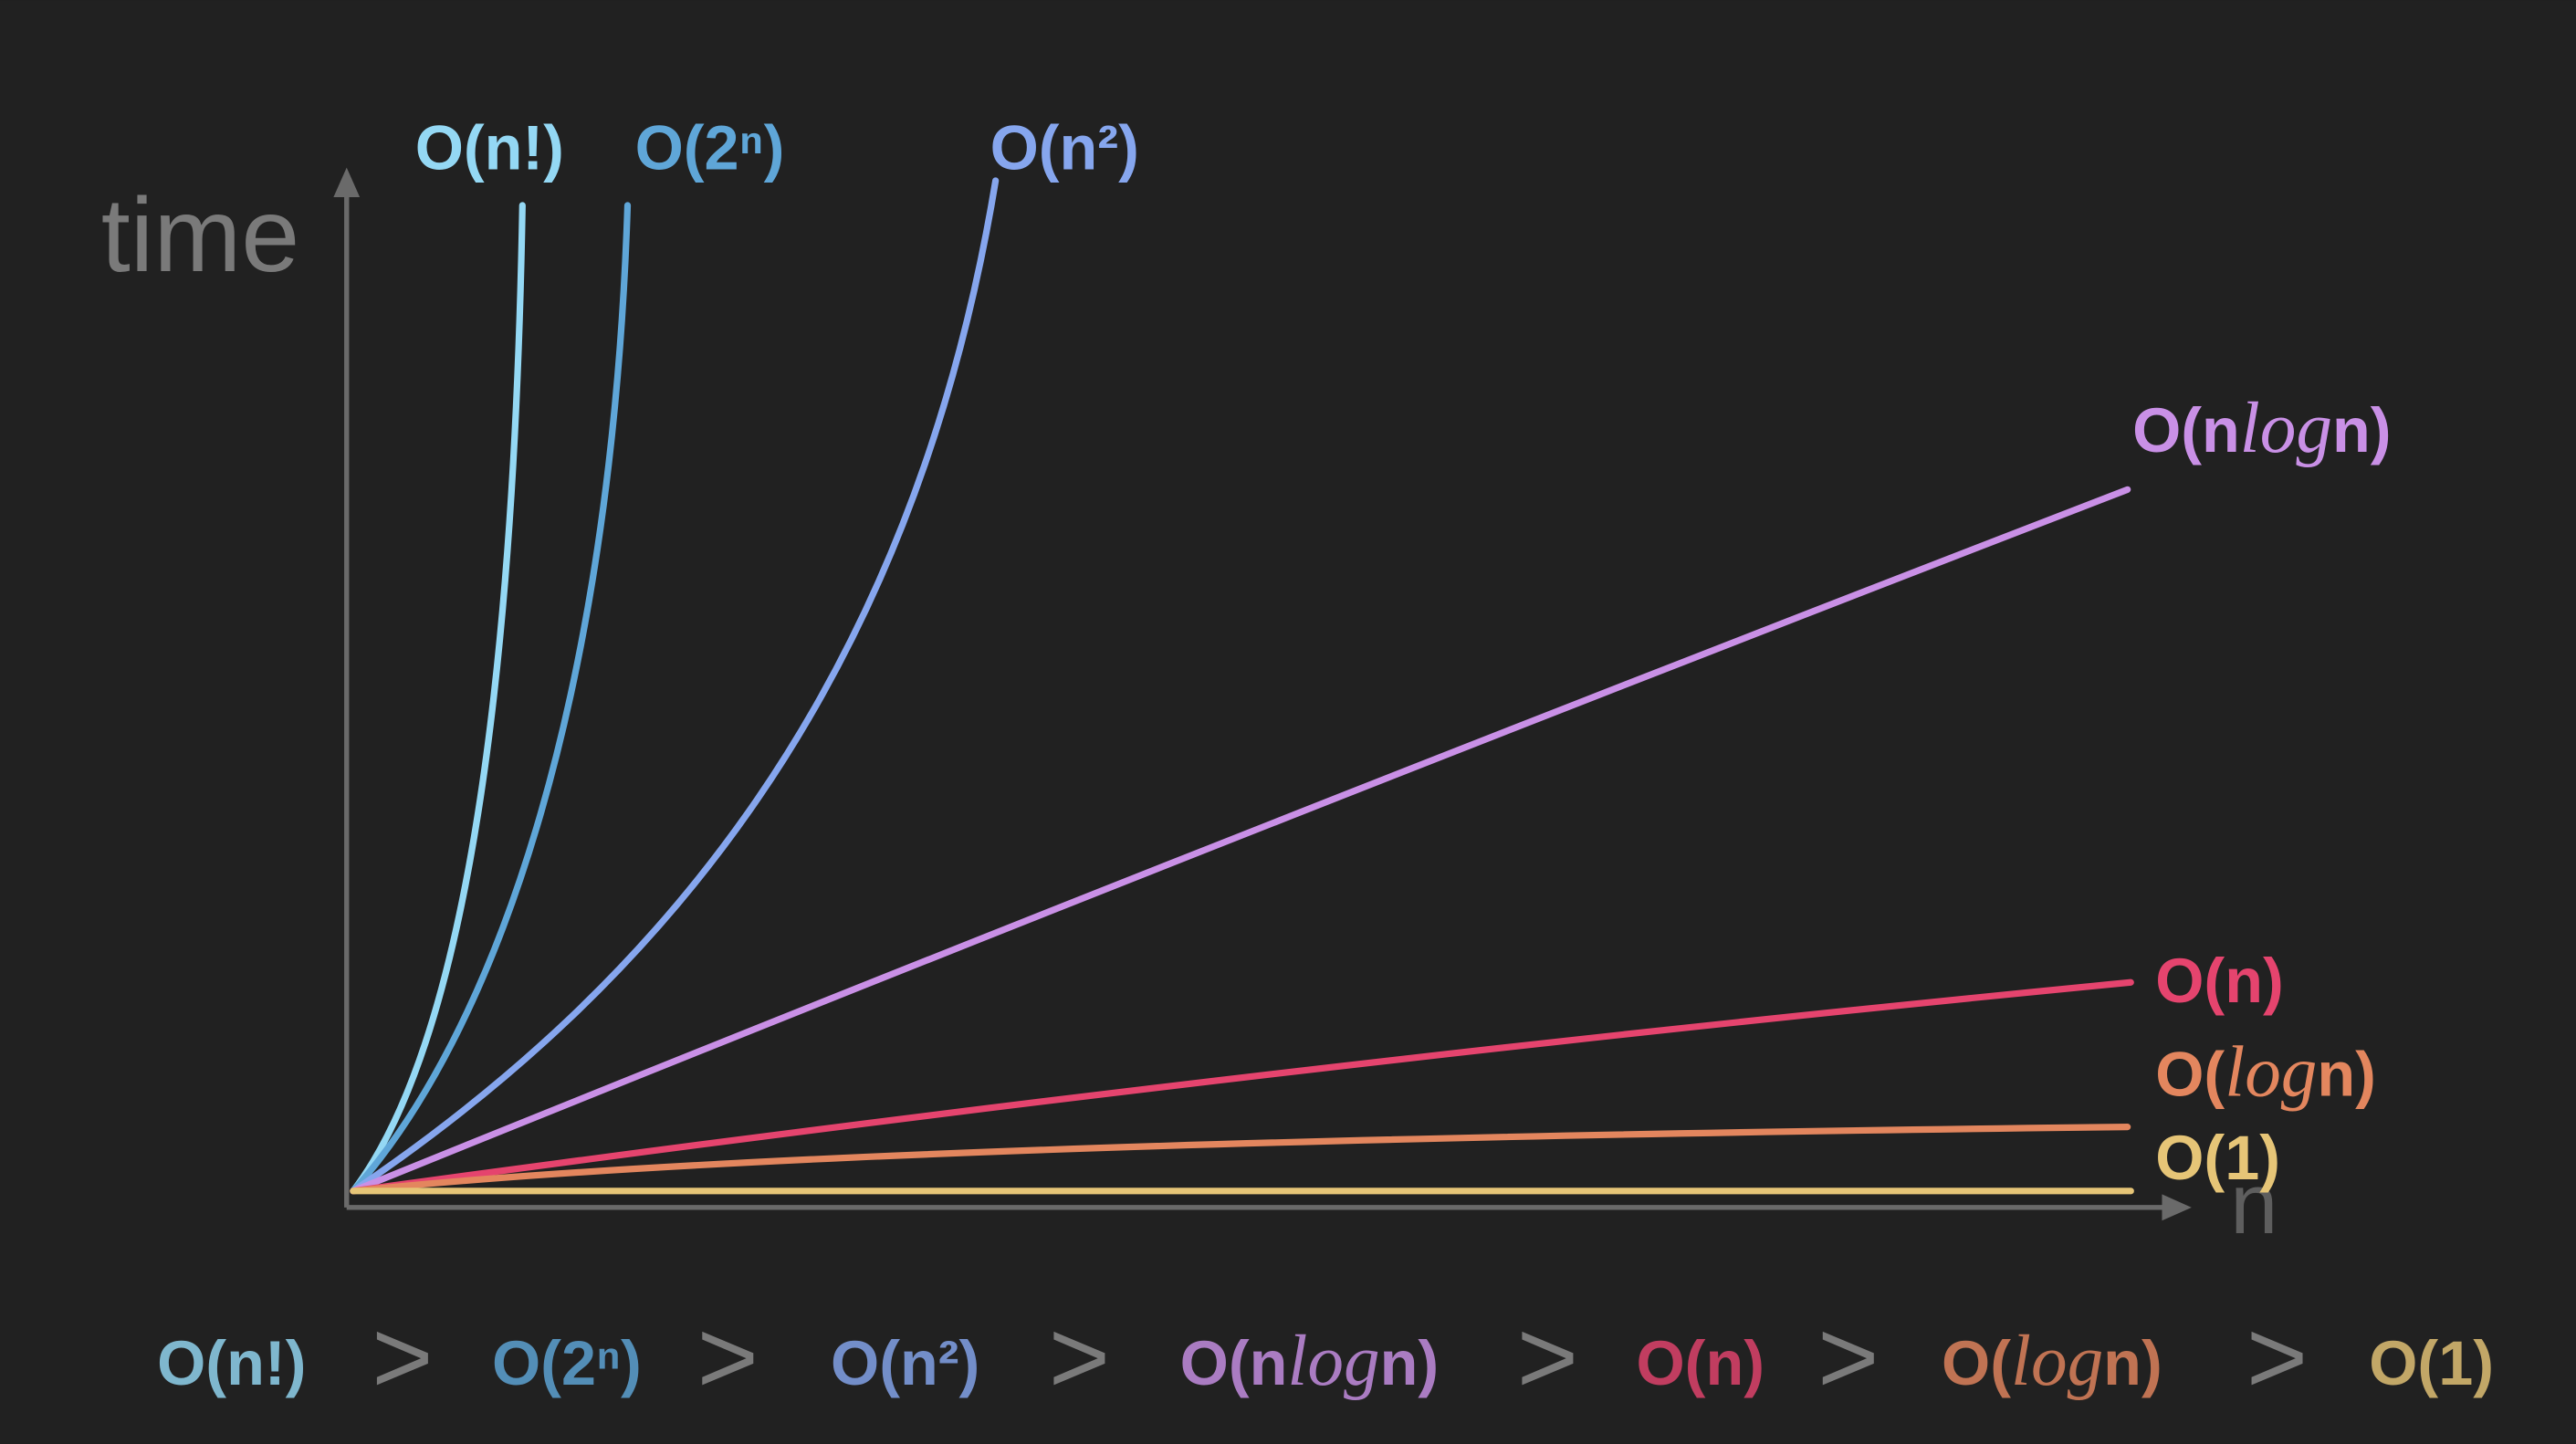 The width and height of the screenshot is (2576, 1444). I want to click on ranking-item: O(2ⁿ), so click(567, 1363).